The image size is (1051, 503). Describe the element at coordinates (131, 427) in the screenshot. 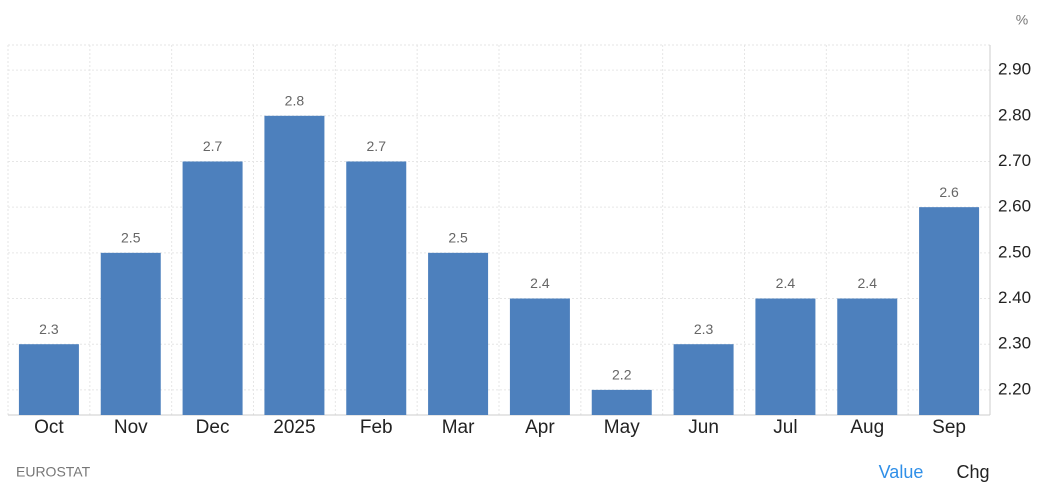

I see `x-tick-label: Nov` at that location.